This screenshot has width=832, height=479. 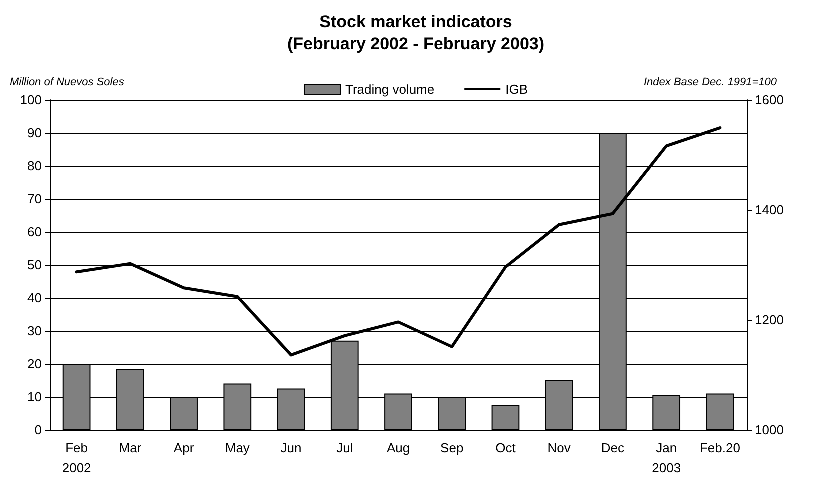 What do you see at coordinates (35, 199) in the screenshot?
I see `y-tick-label: 70` at bounding box center [35, 199].